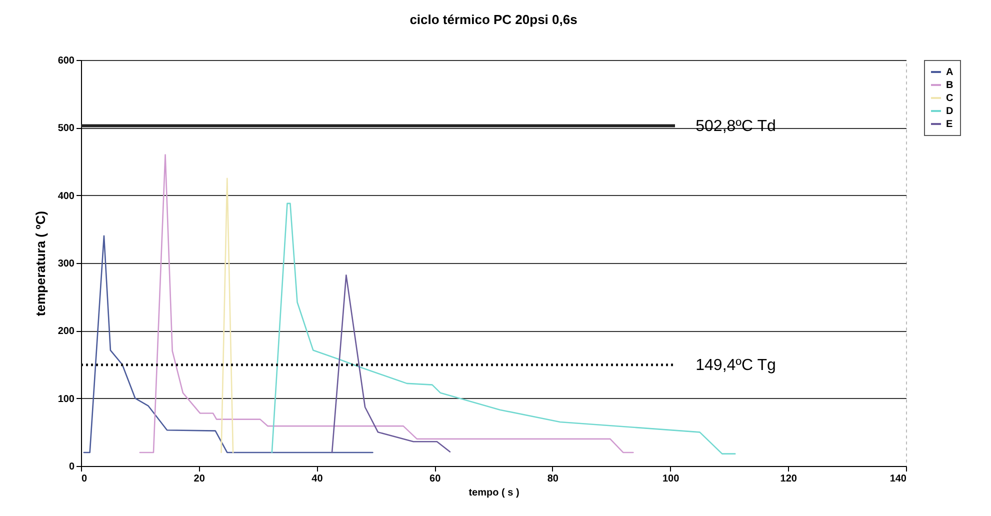 The height and width of the screenshot is (516, 991). I want to click on x-tick-label: 80, so click(553, 479).